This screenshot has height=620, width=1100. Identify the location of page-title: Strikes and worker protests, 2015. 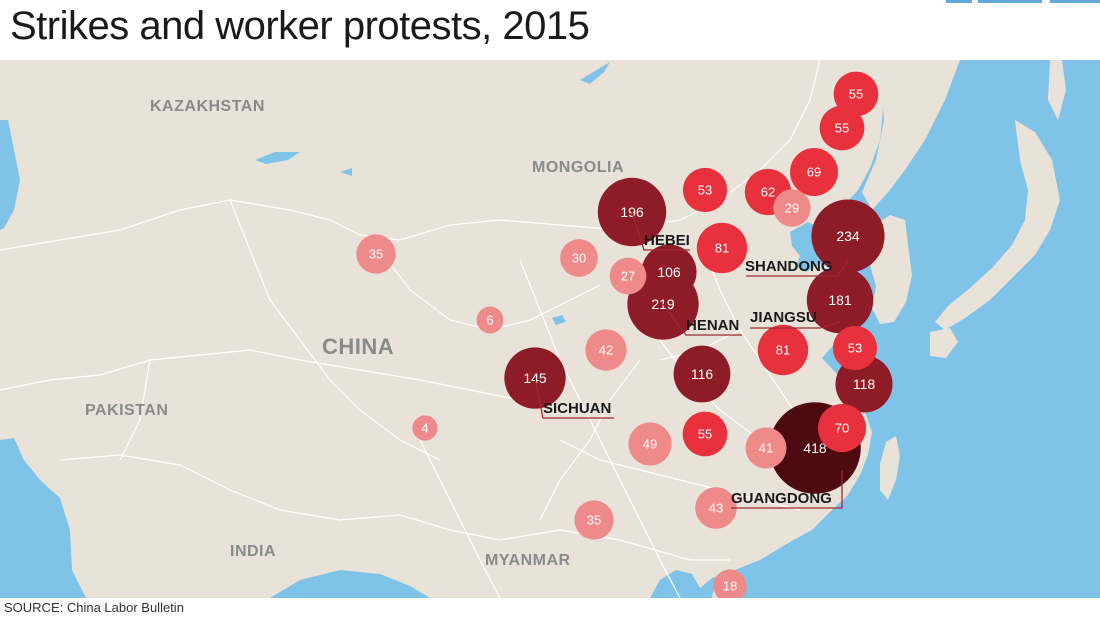
(300, 26).